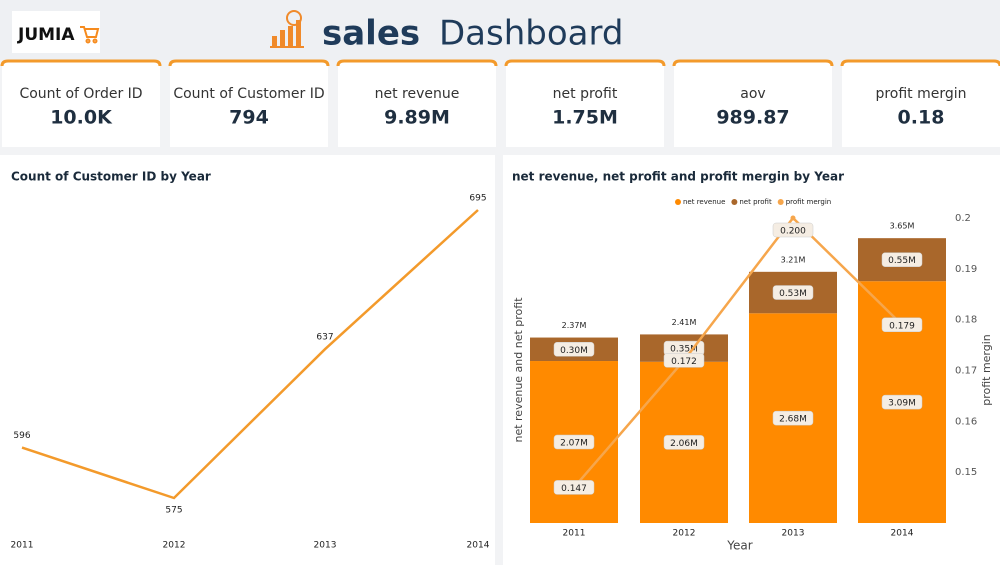 The height and width of the screenshot is (565, 1000). What do you see at coordinates (921, 118) in the screenshot?
I see `kpi-value: 0.18` at bounding box center [921, 118].